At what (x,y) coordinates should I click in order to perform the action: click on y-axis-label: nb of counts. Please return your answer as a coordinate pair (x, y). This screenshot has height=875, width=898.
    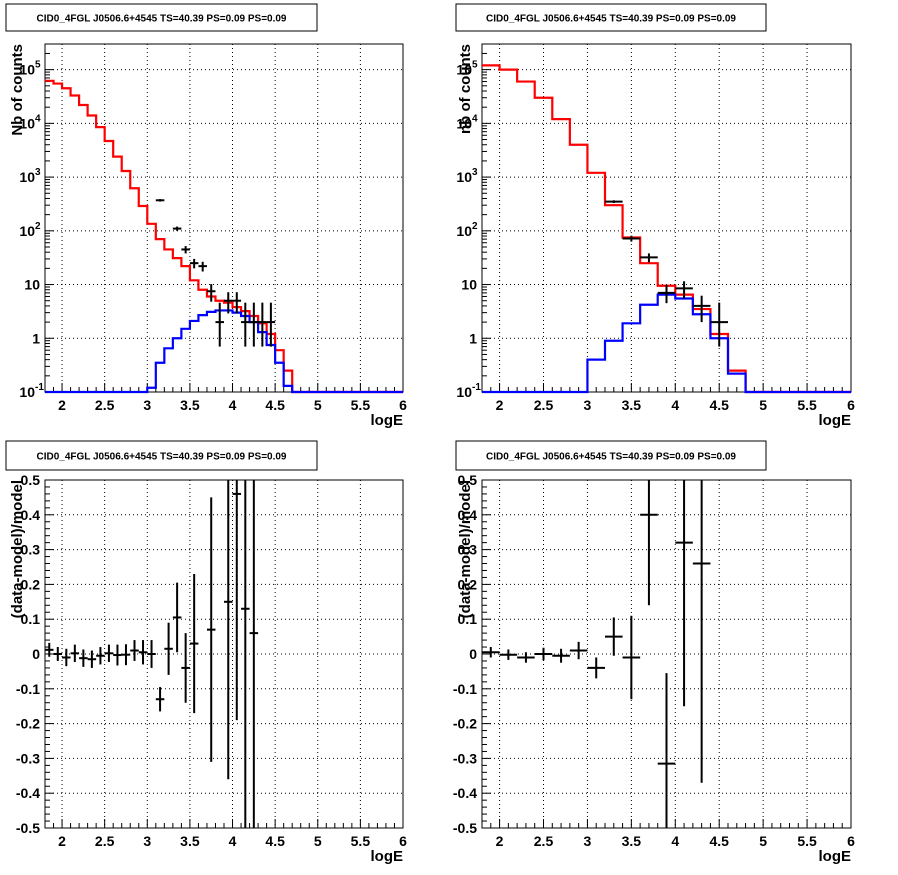
    Looking at the image, I should click on (465, 89).